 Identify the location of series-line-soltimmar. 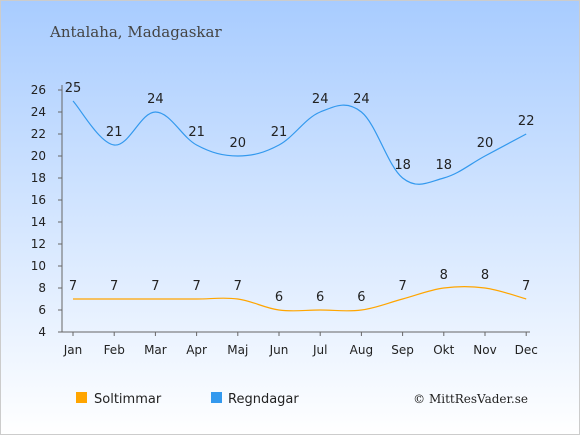
(300, 298).